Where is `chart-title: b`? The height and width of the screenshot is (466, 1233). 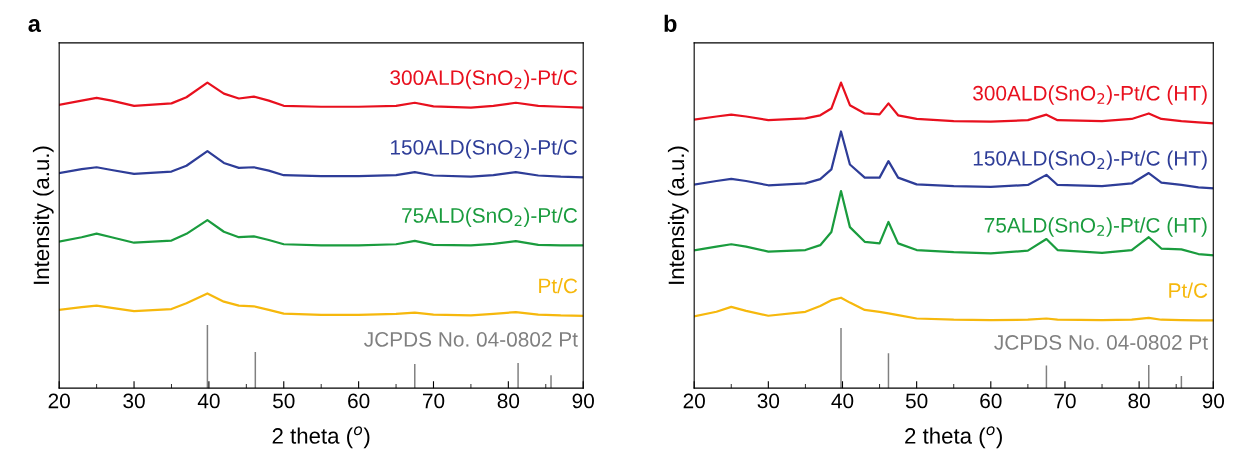
chart-title: b is located at coordinates (670, 23).